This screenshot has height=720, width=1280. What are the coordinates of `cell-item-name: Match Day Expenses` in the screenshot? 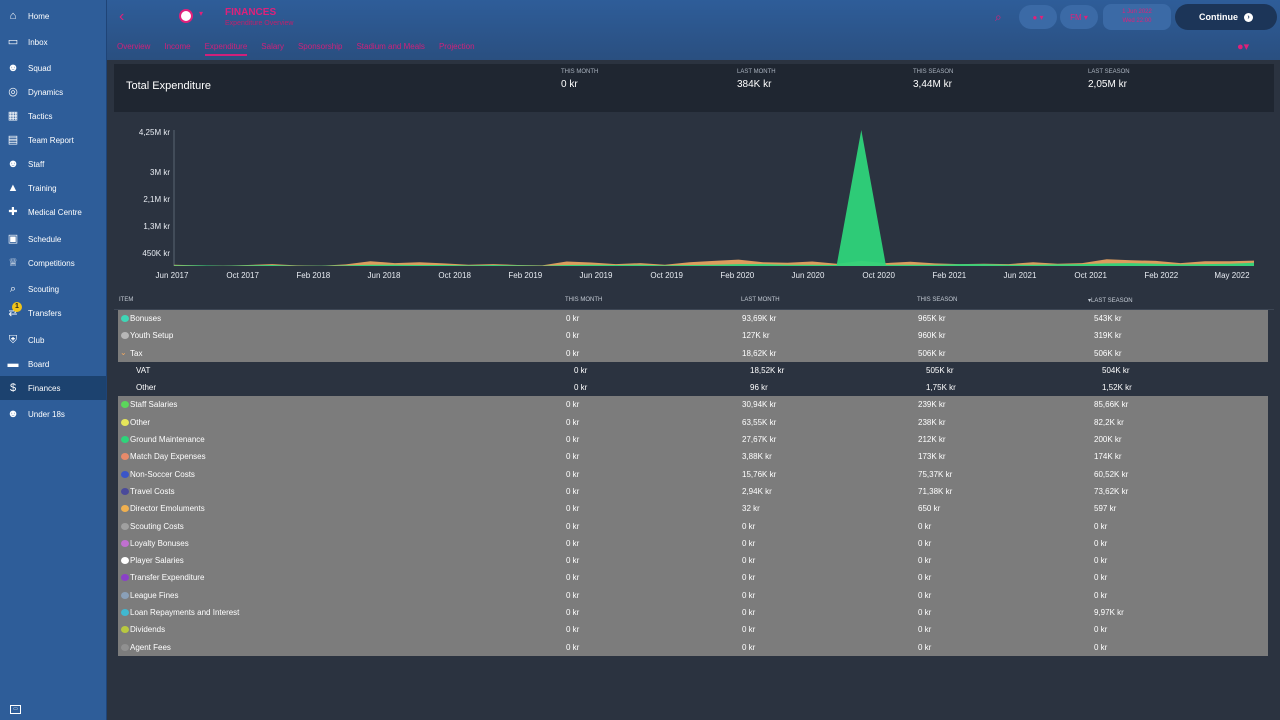 It's located at (168, 457).